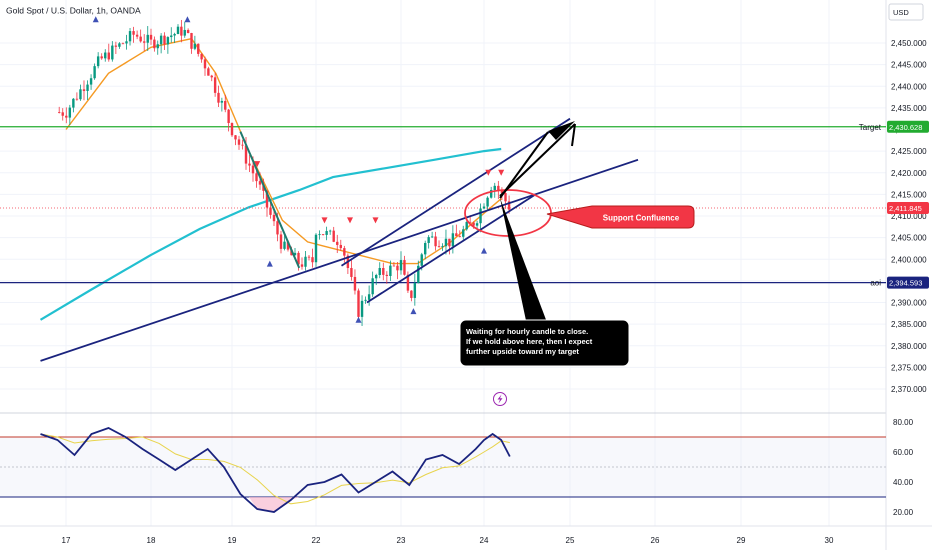 Image resolution: width=932 pixels, height=550 pixels. Describe the element at coordinates (524, 165) in the screenshot. I see `upside-arrow-shaft` at that location.